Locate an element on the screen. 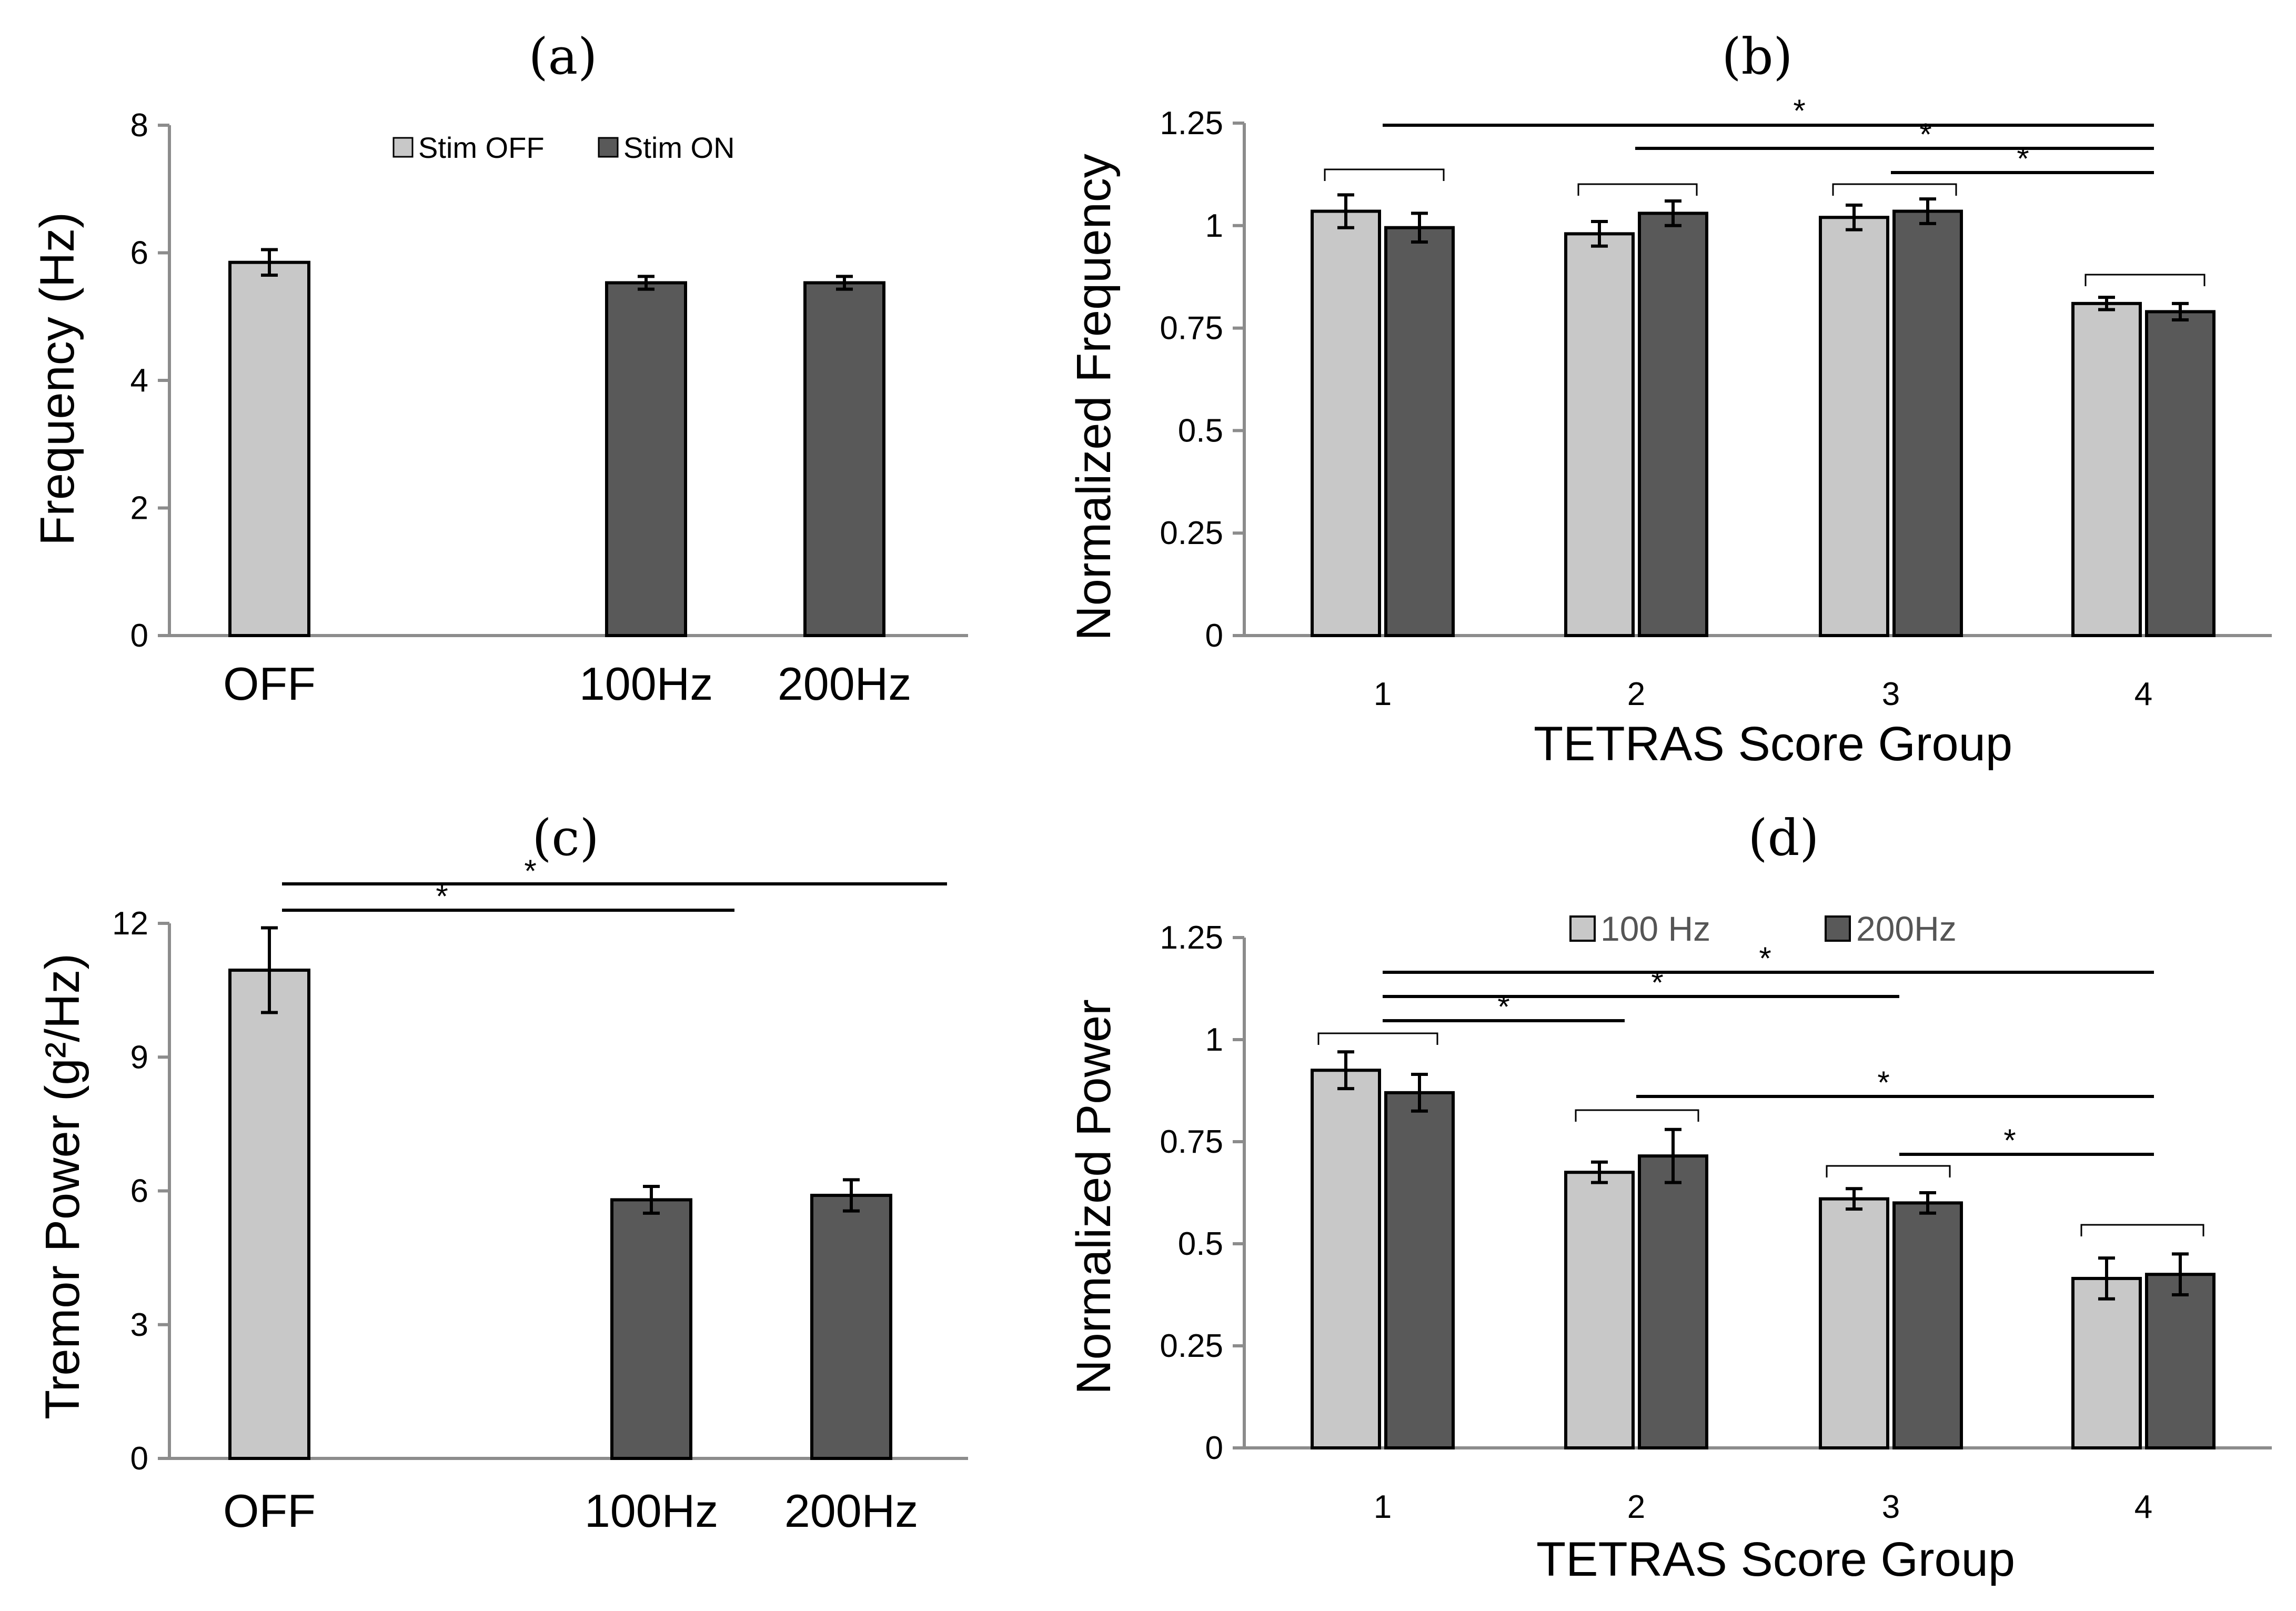  legend-label-100hz: 100 Hz is located at coordinates (1655, 929).